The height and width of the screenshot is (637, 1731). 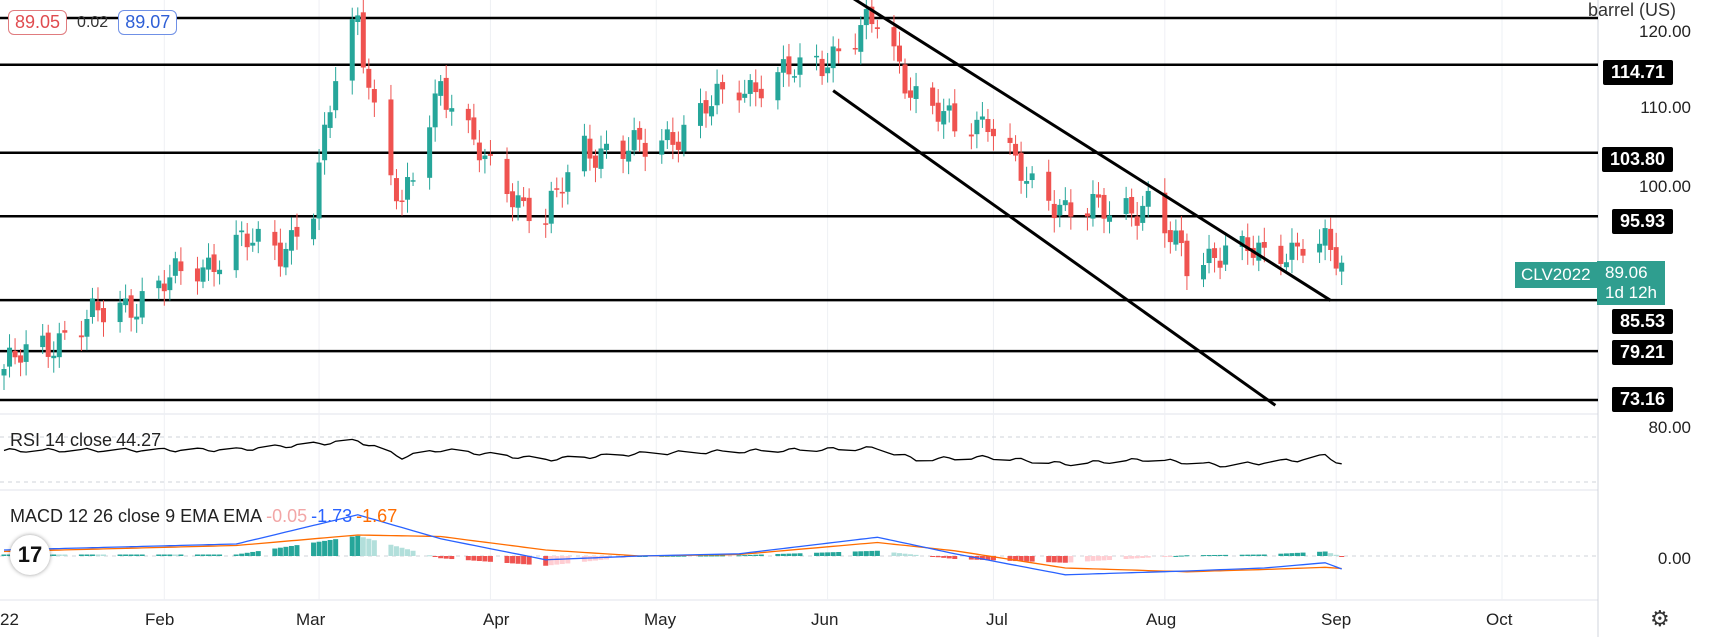 I want to click on symbol-tag: CLV2022, so click(x=1556, y=275).